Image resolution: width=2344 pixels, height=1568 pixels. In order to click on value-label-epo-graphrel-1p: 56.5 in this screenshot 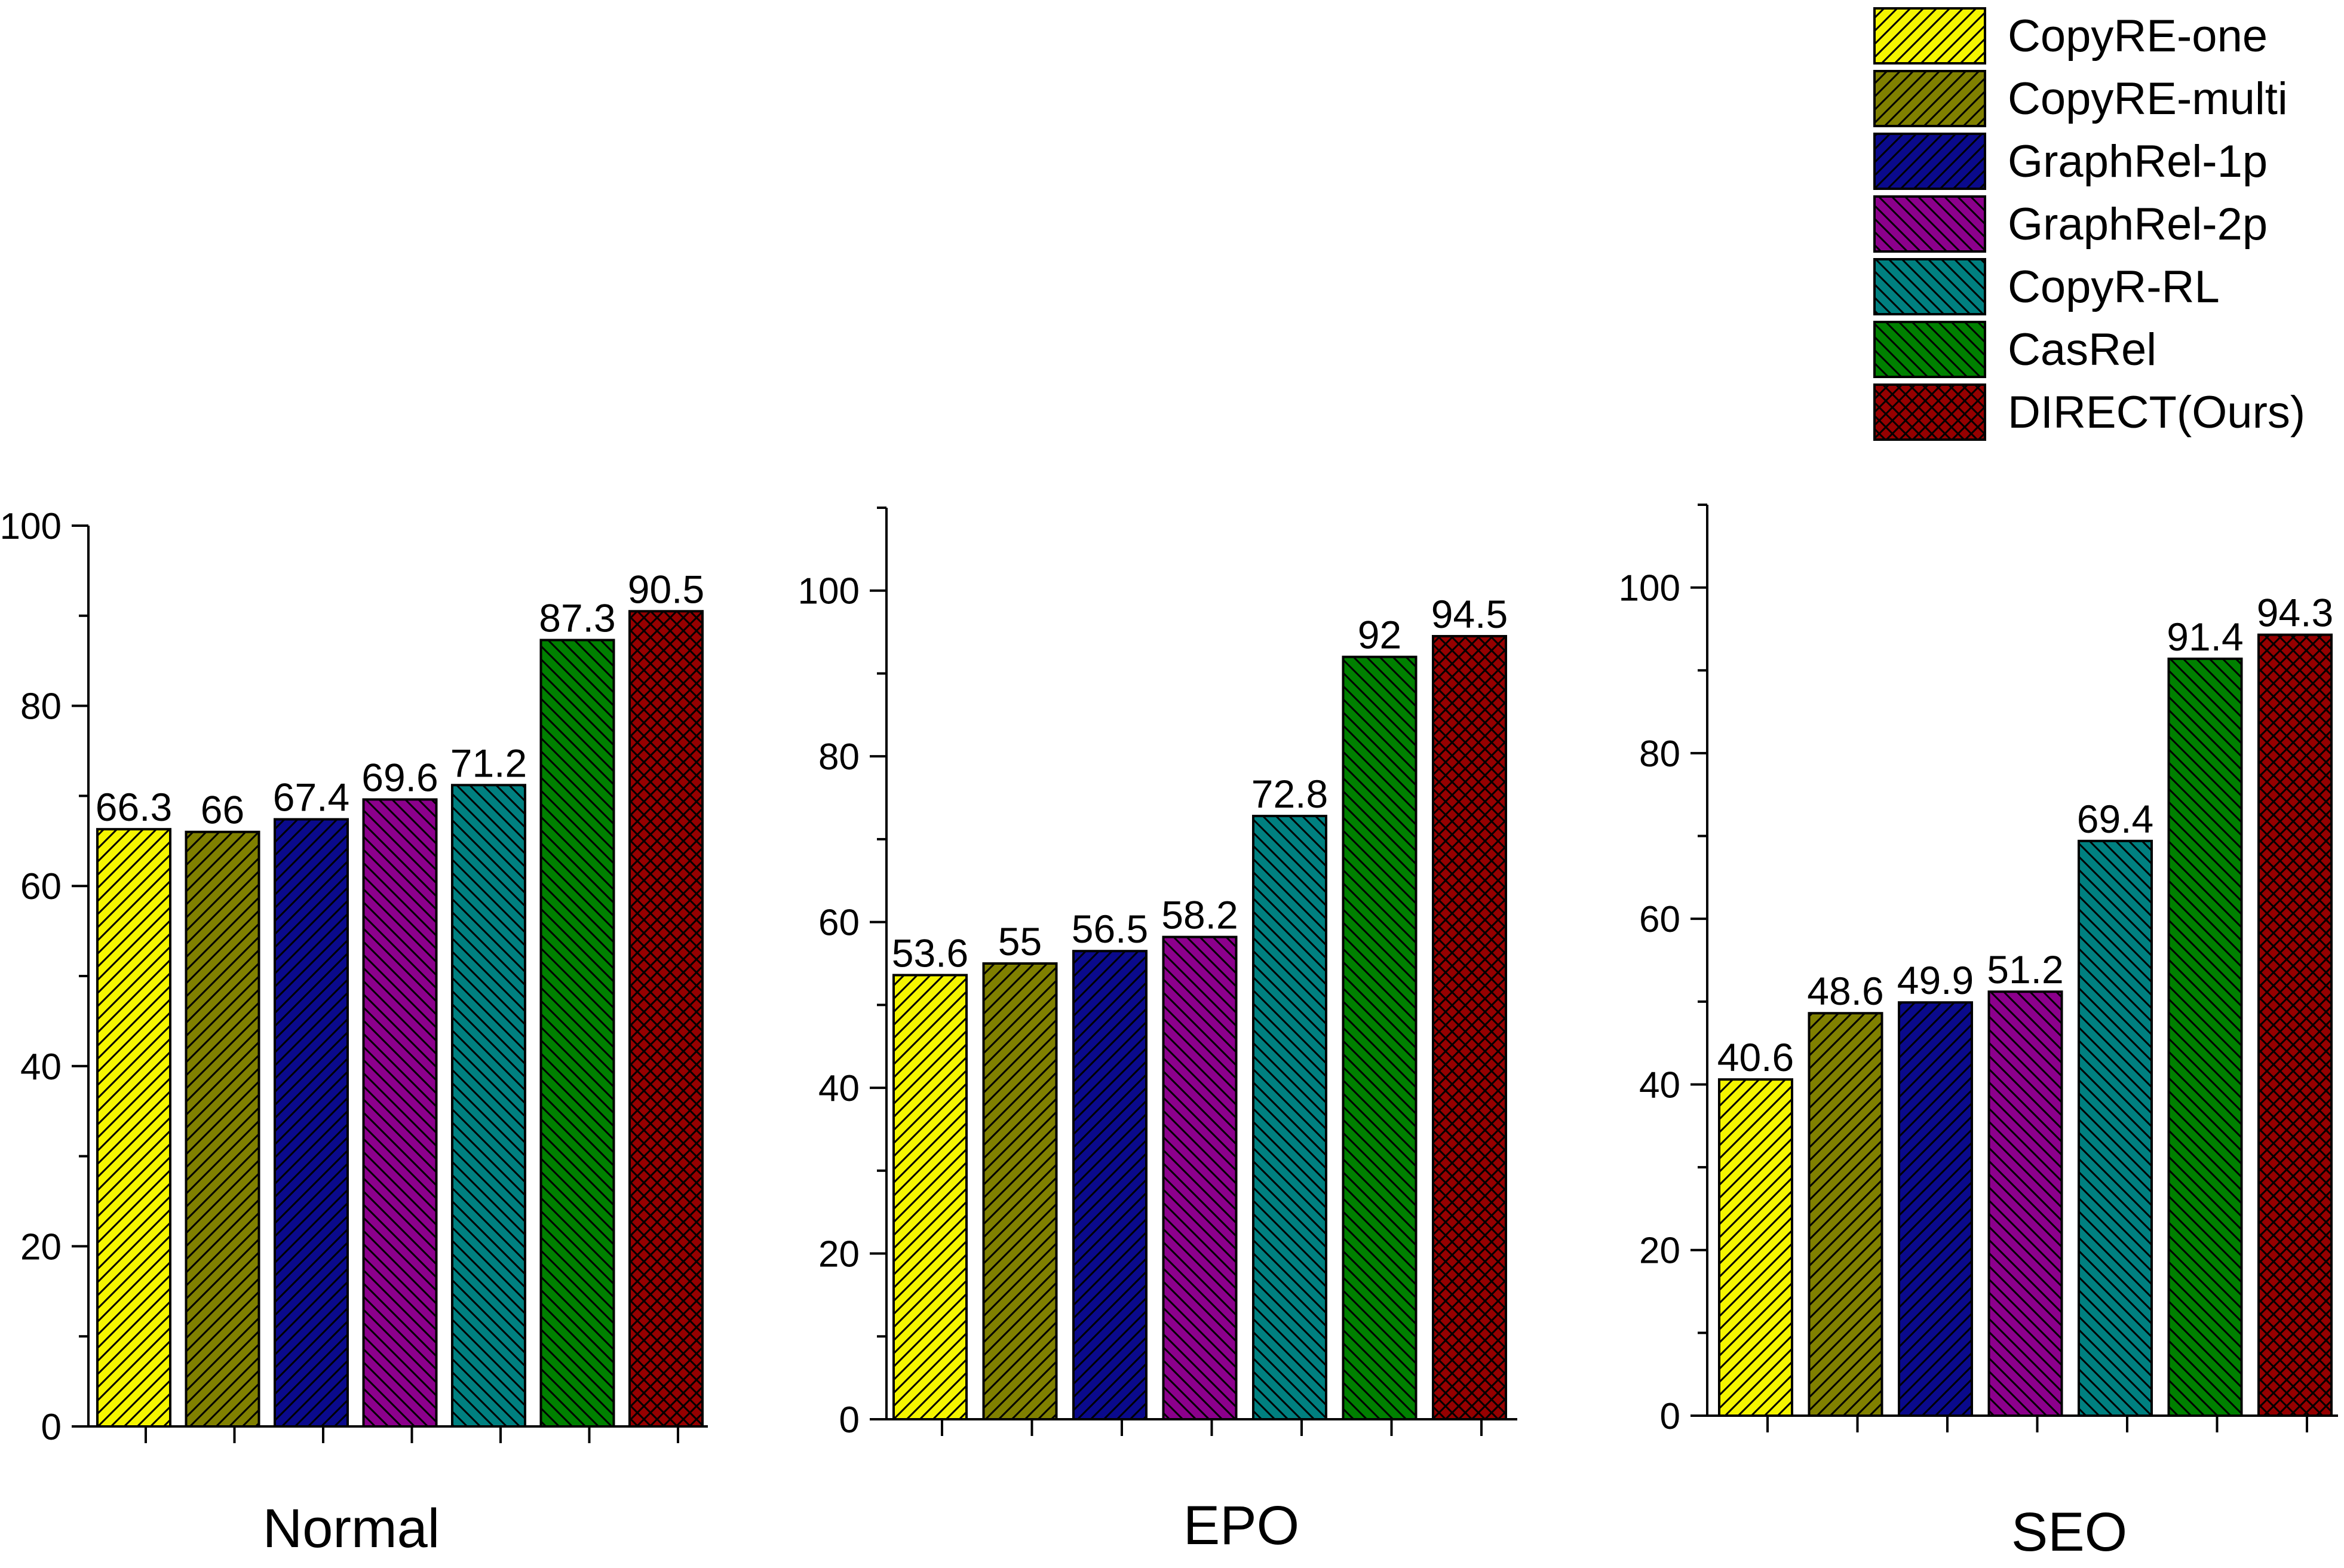, I will do `click(1110, 929)`.